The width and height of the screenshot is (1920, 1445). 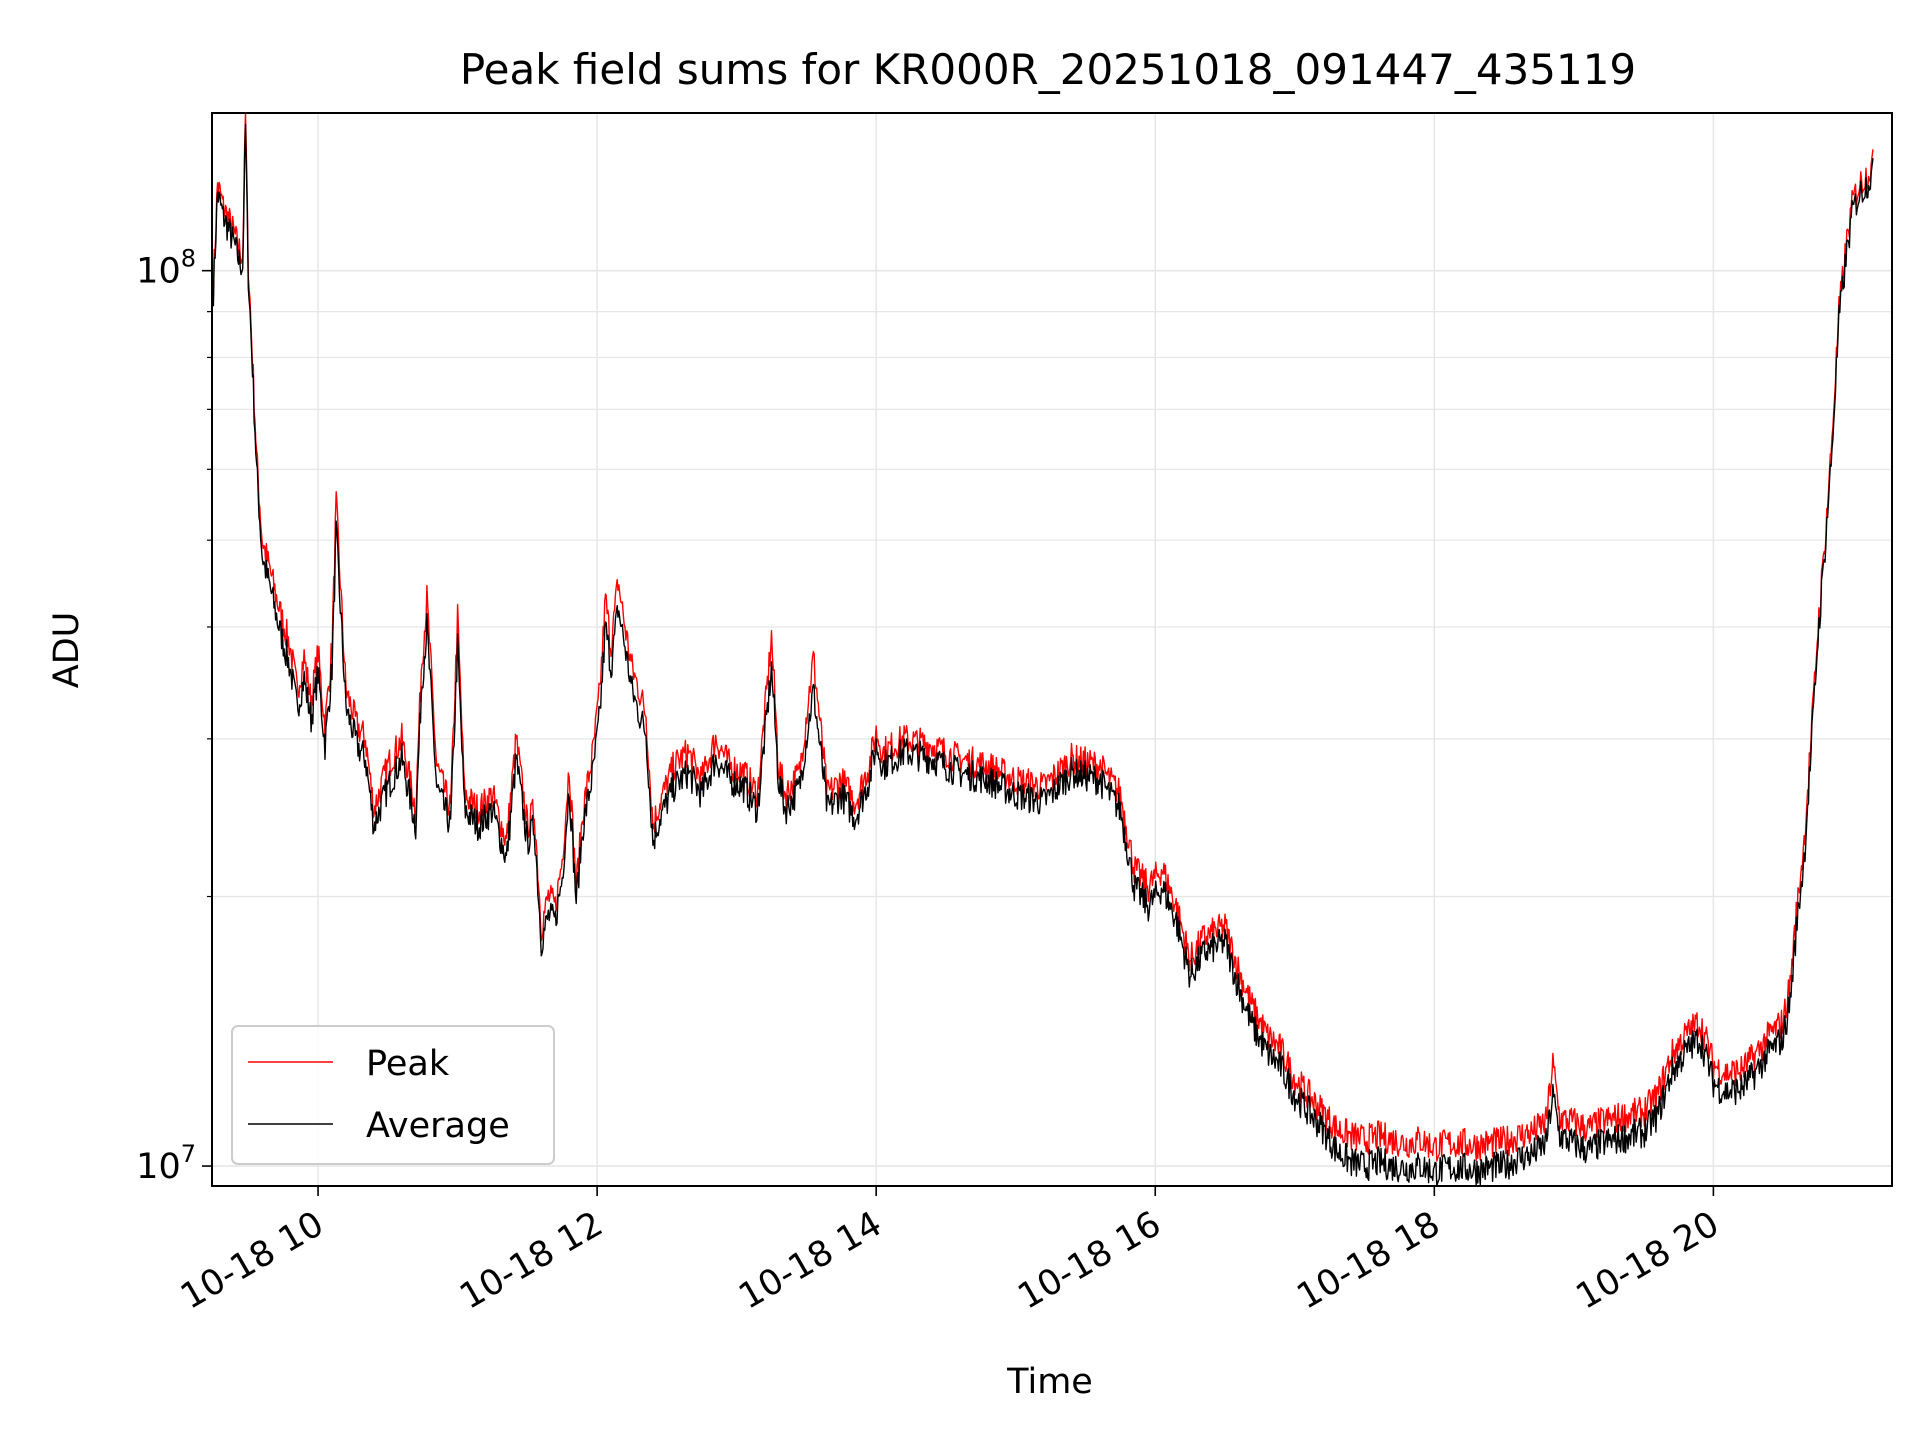 I want to click on x-axis-title: Time, so click(x=1049, y=1382).